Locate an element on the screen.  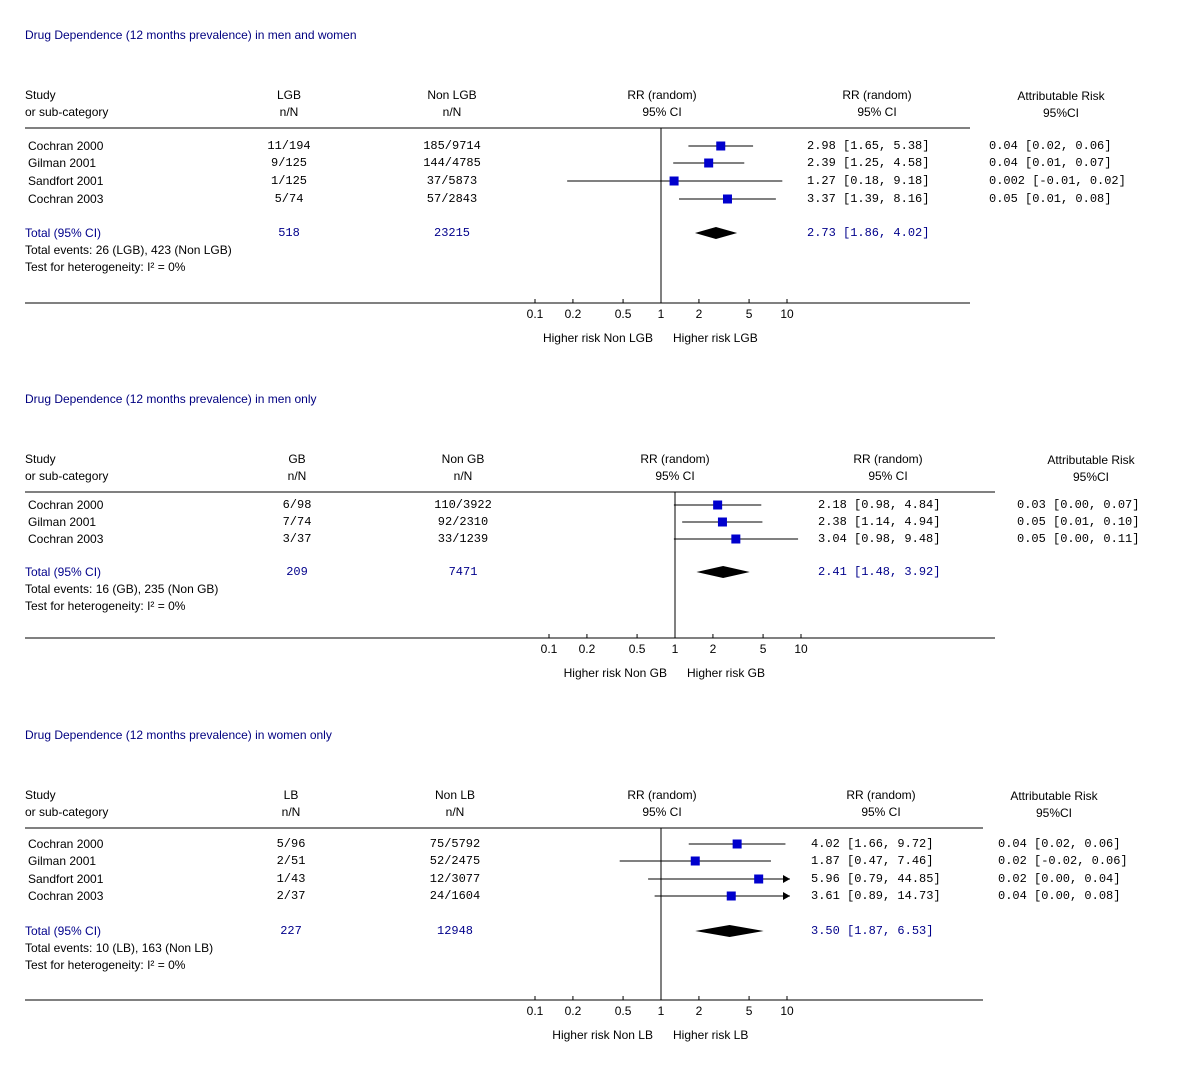
study-attributable-risk: 0.05 [0.01, 0.10] is located at coordinates (1078, 522).